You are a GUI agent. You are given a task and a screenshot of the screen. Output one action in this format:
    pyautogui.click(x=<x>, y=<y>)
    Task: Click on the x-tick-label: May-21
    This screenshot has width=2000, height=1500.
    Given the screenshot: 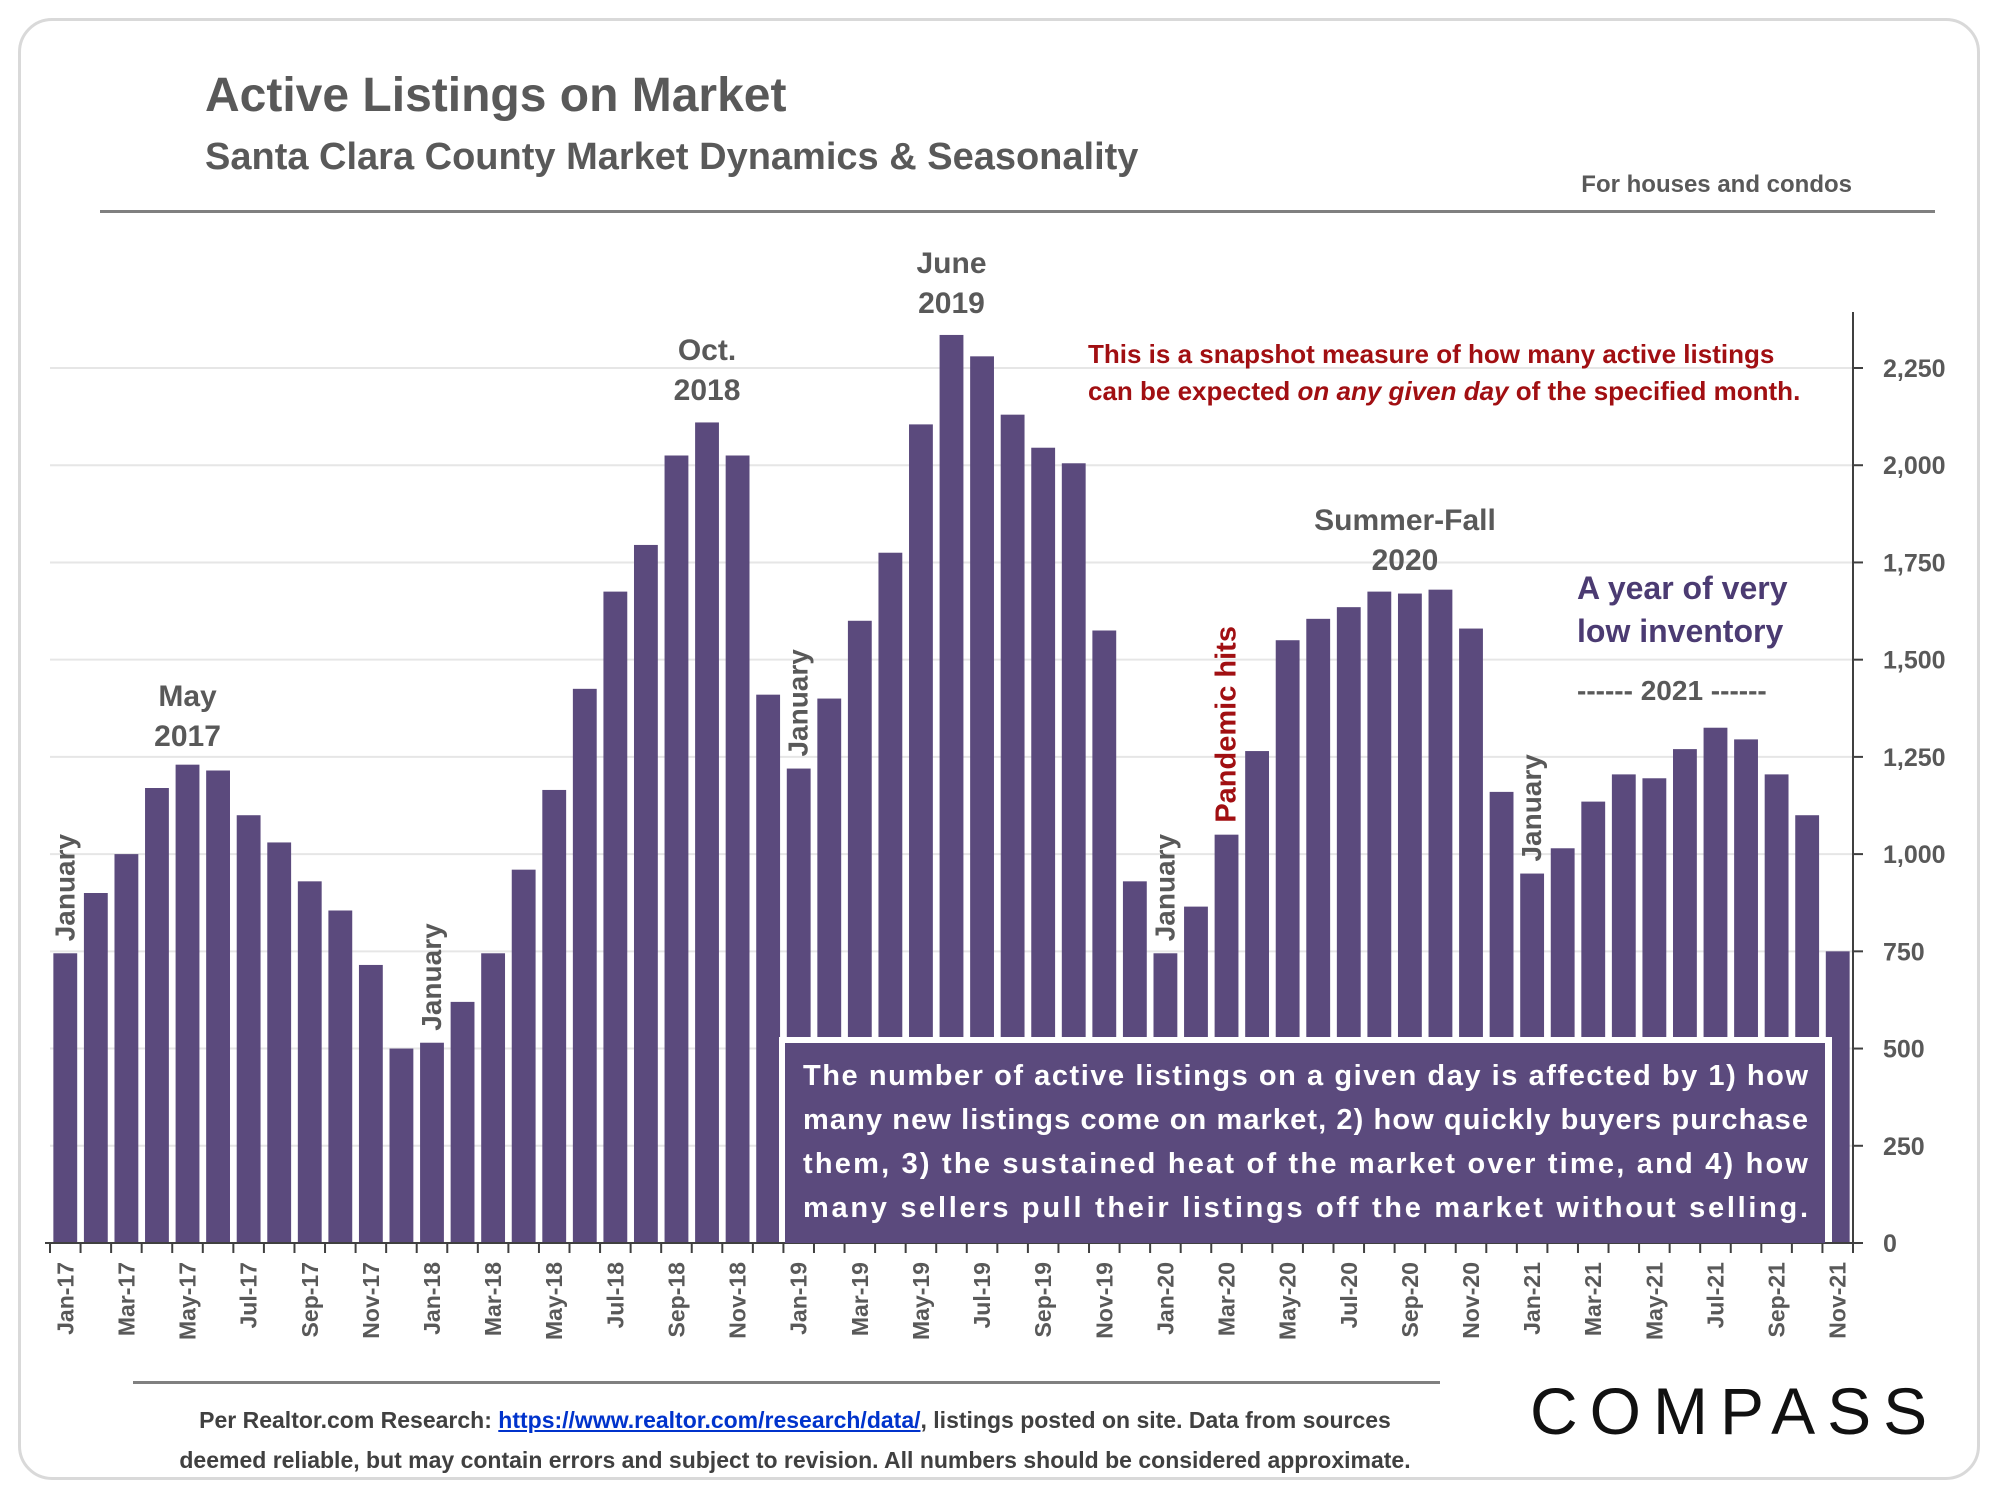 What is the action you would take?
    pyautogui.click(x=1654, y=1301)
    